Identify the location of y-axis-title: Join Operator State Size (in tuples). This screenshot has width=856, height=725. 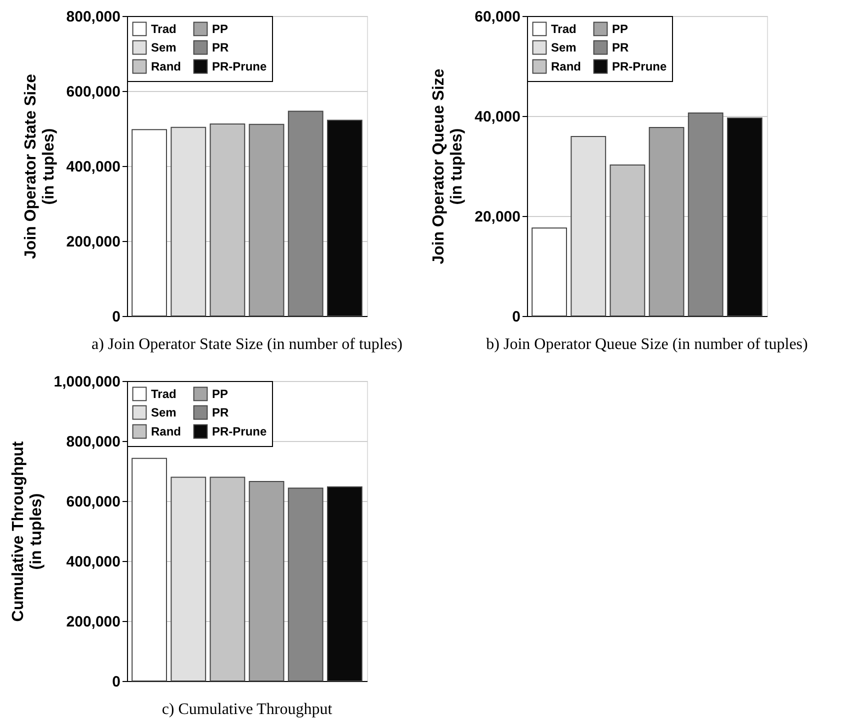
(40, 166).